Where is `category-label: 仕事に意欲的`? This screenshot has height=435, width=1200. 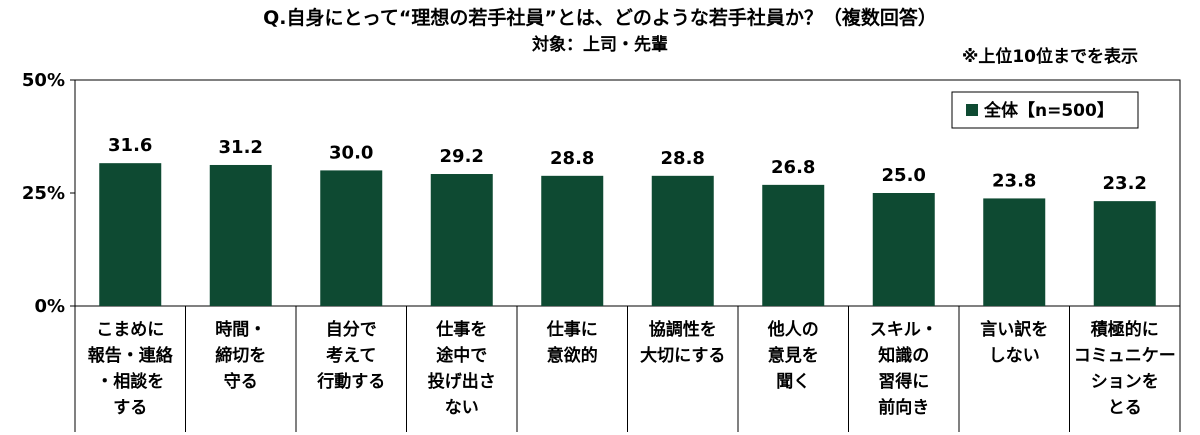
category-label: 仕事に意欲的 is located at coordinates (572, 342).